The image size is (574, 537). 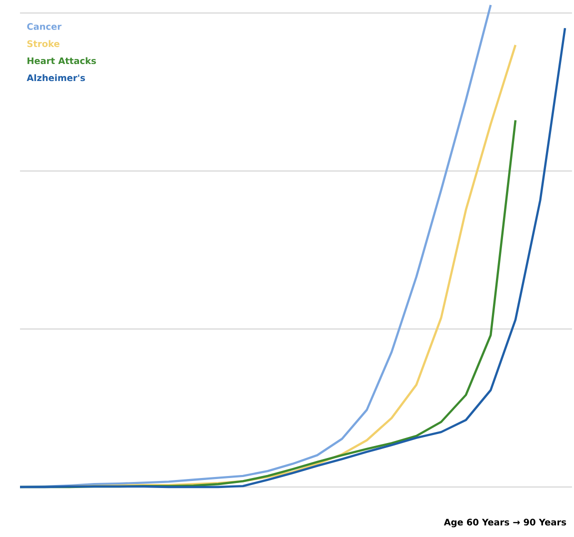 I want to click on text: Heart Attacks, so click(x=62, y=60).